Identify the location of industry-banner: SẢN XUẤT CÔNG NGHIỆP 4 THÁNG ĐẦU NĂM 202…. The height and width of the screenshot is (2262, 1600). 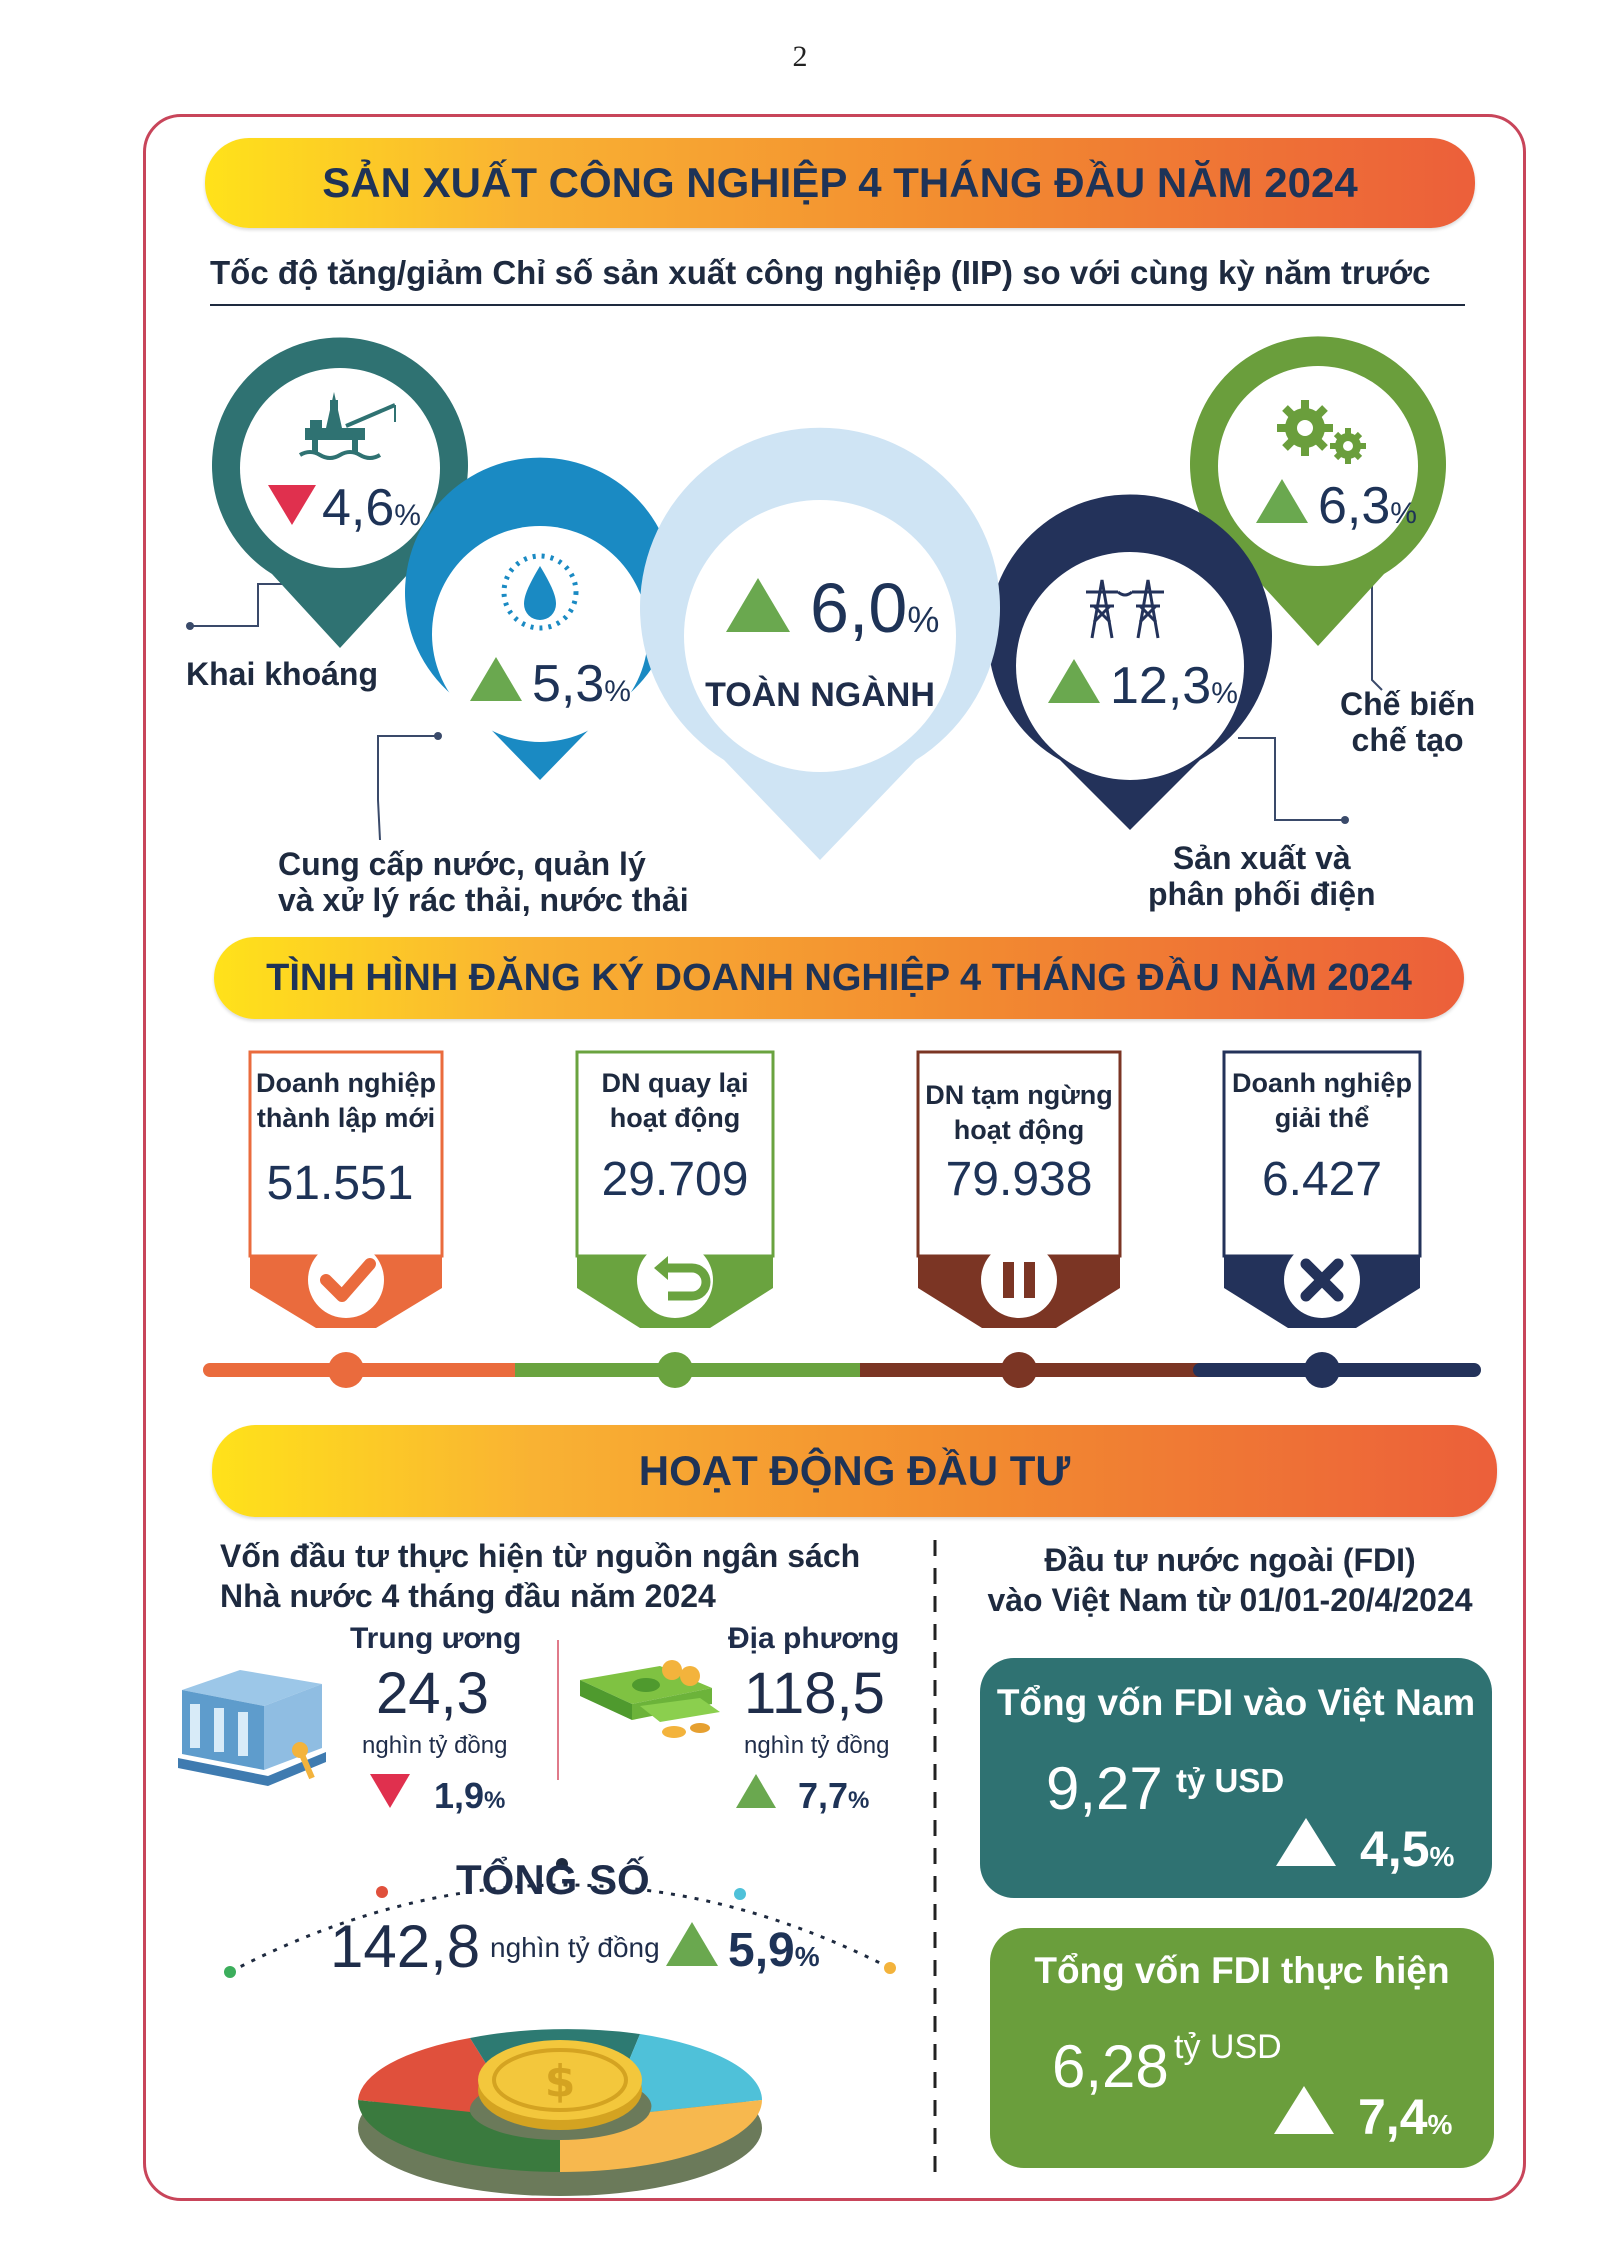
(840, 183).